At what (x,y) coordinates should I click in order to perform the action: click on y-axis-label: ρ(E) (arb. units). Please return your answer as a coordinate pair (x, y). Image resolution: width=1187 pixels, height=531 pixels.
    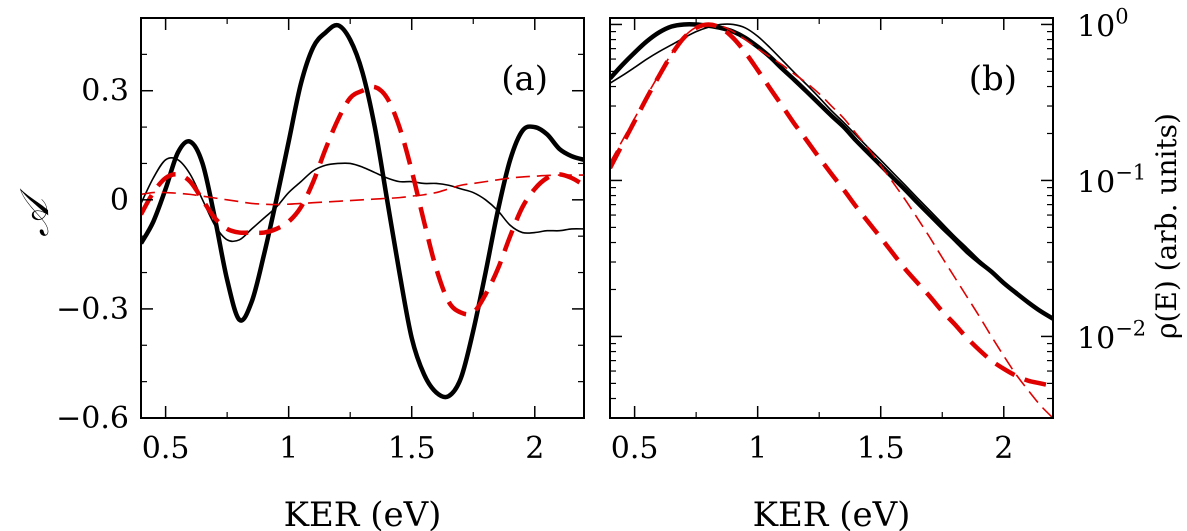
    Looking at the image, I should click on (1166, 226).